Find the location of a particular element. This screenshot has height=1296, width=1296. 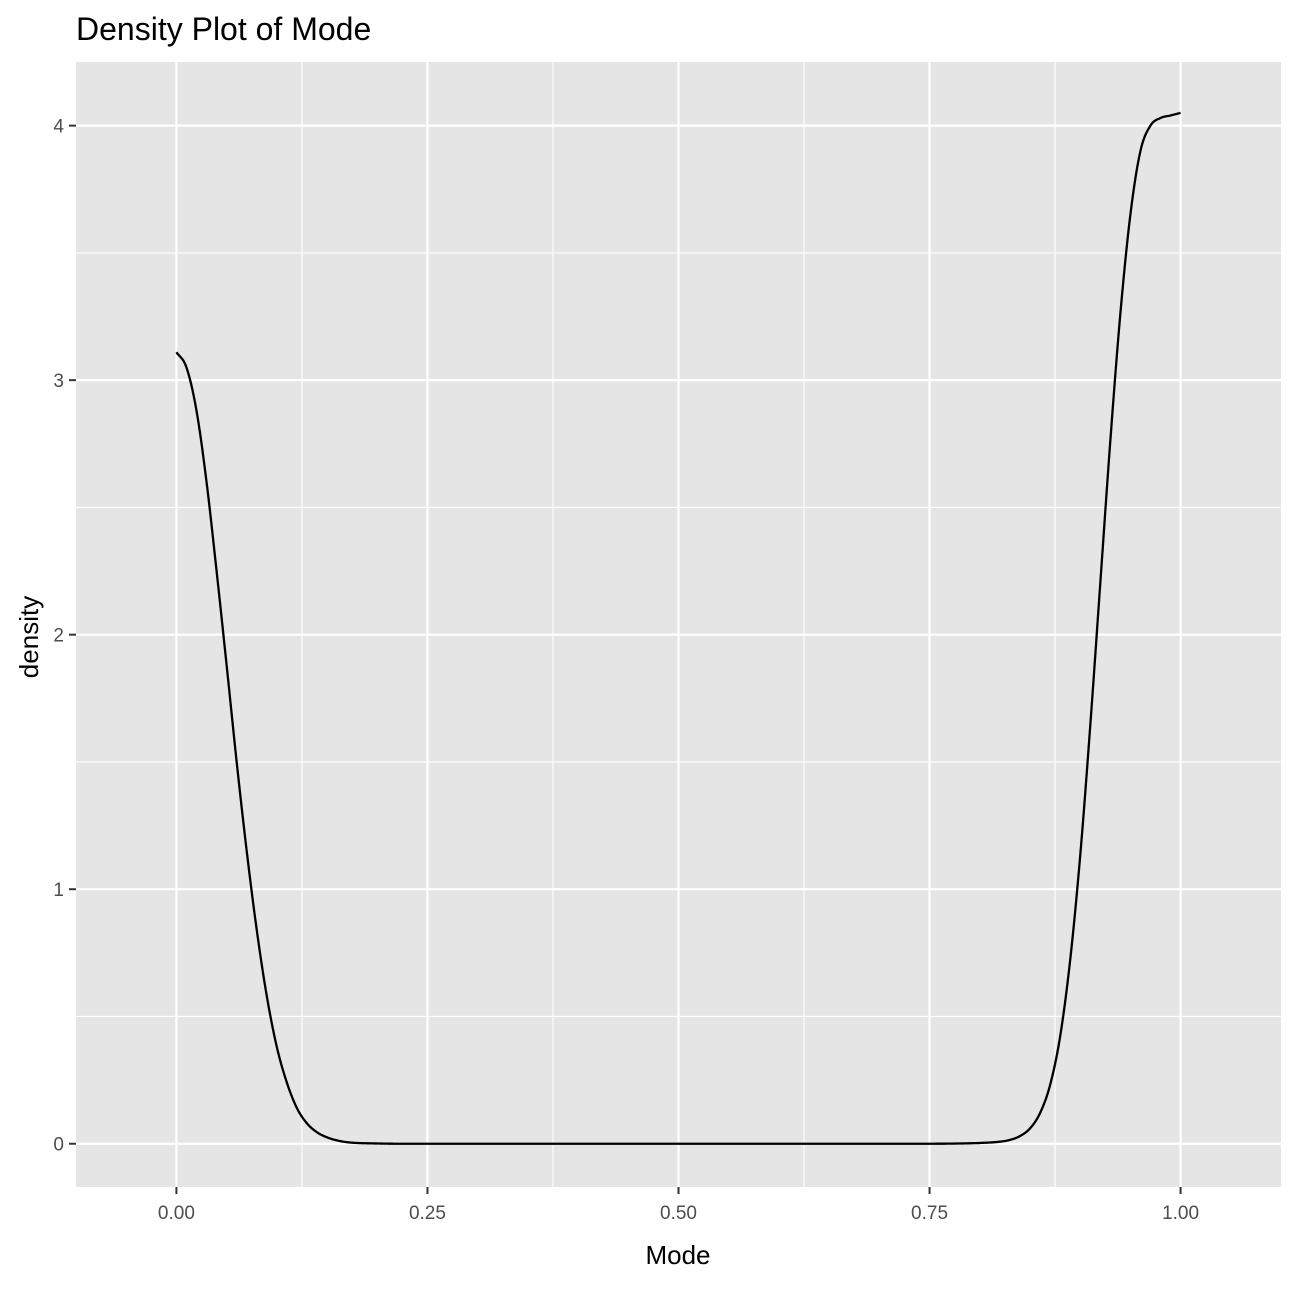

y-tick-label: 1 is located at coordinates (58, 890).